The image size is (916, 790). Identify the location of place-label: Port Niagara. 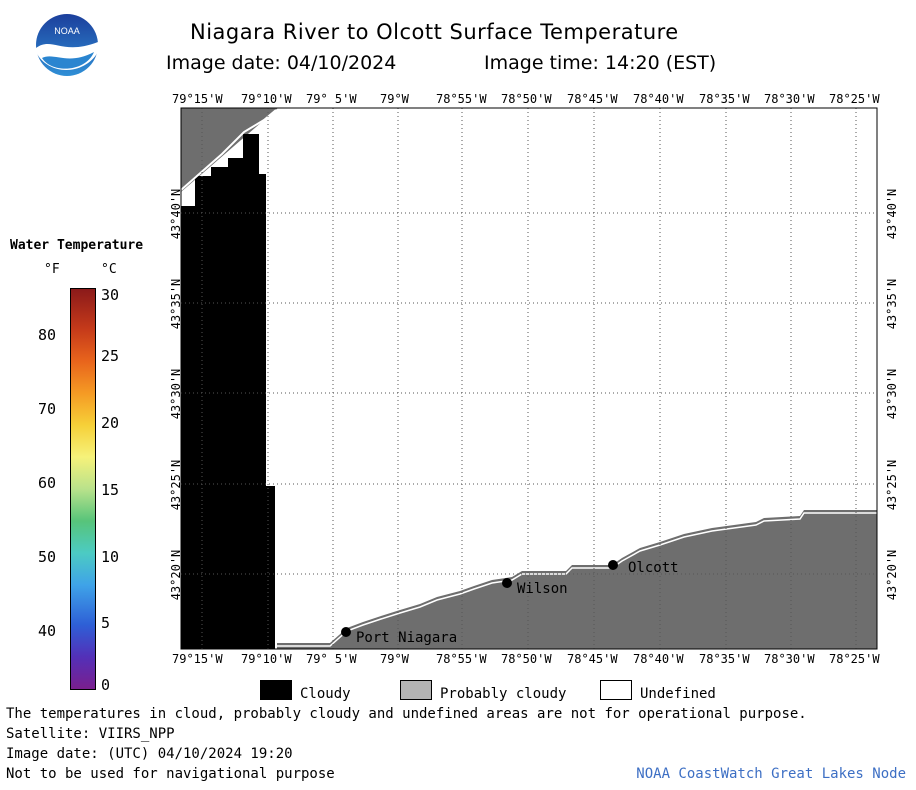
(407, 638).